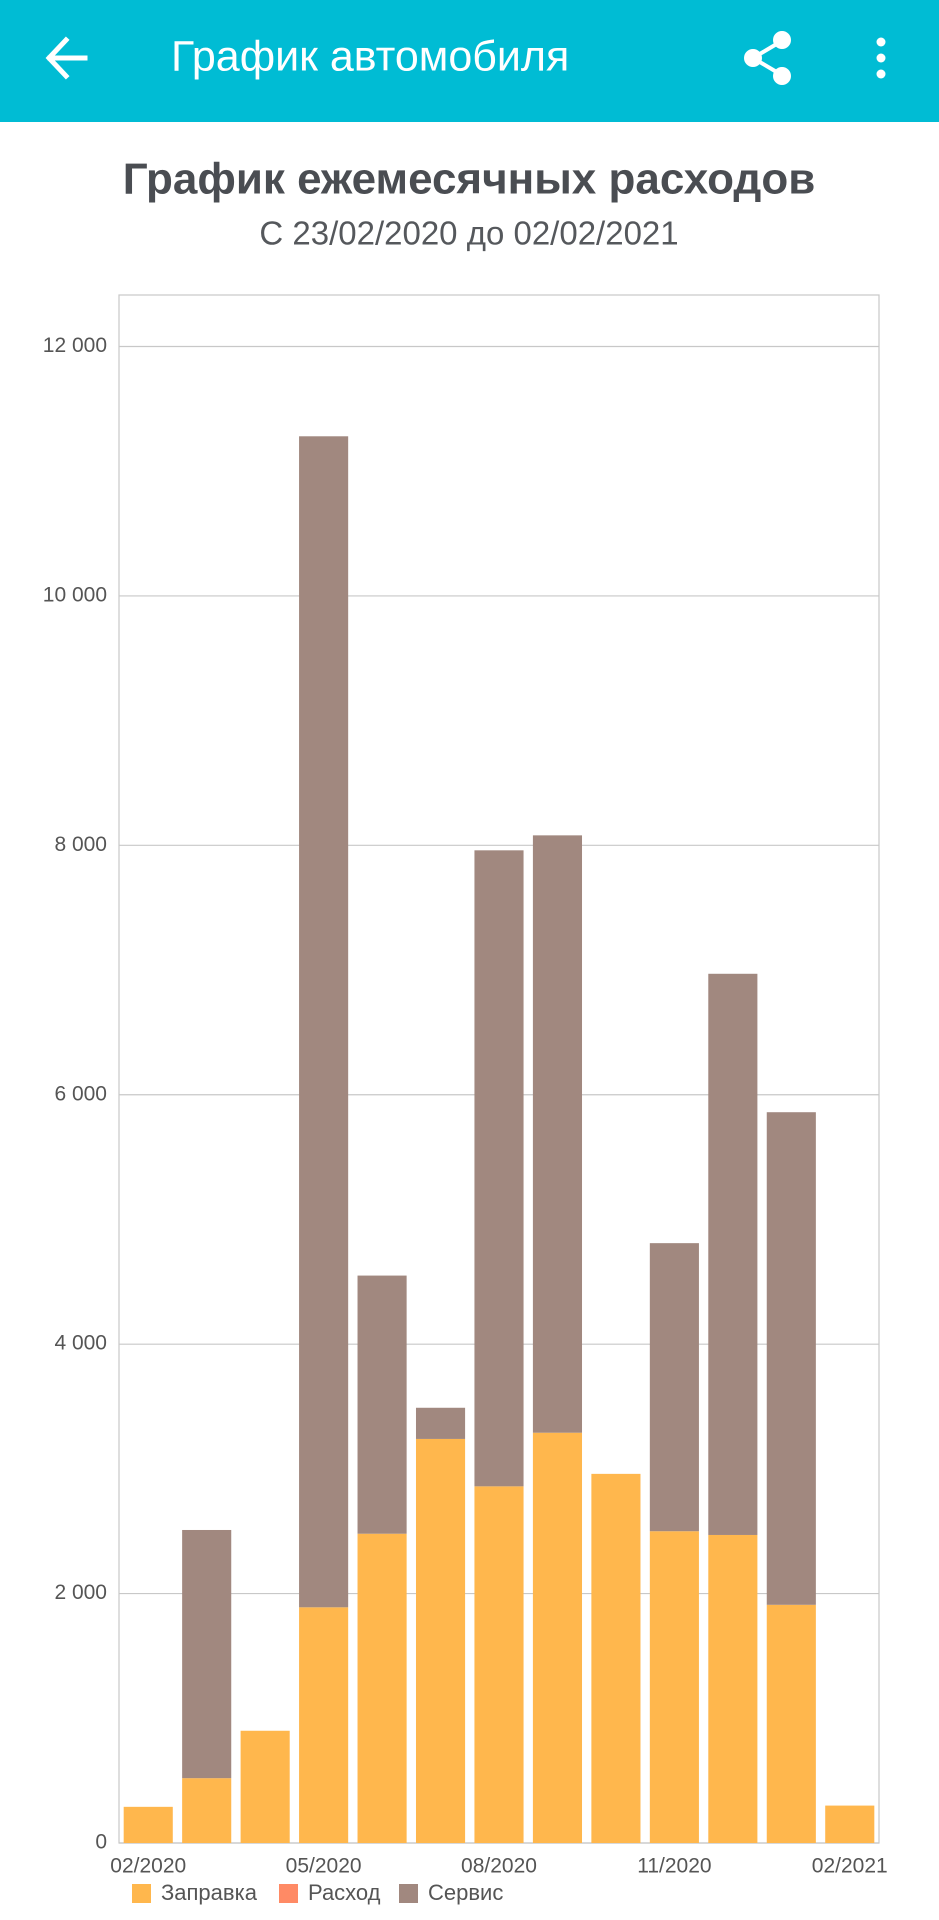 The width and height of the screenshot is (939, 1920). Describe the element at coordinates (850, 1866) in the screenshot. I see `x-tick-label: 02/2021` at that location.